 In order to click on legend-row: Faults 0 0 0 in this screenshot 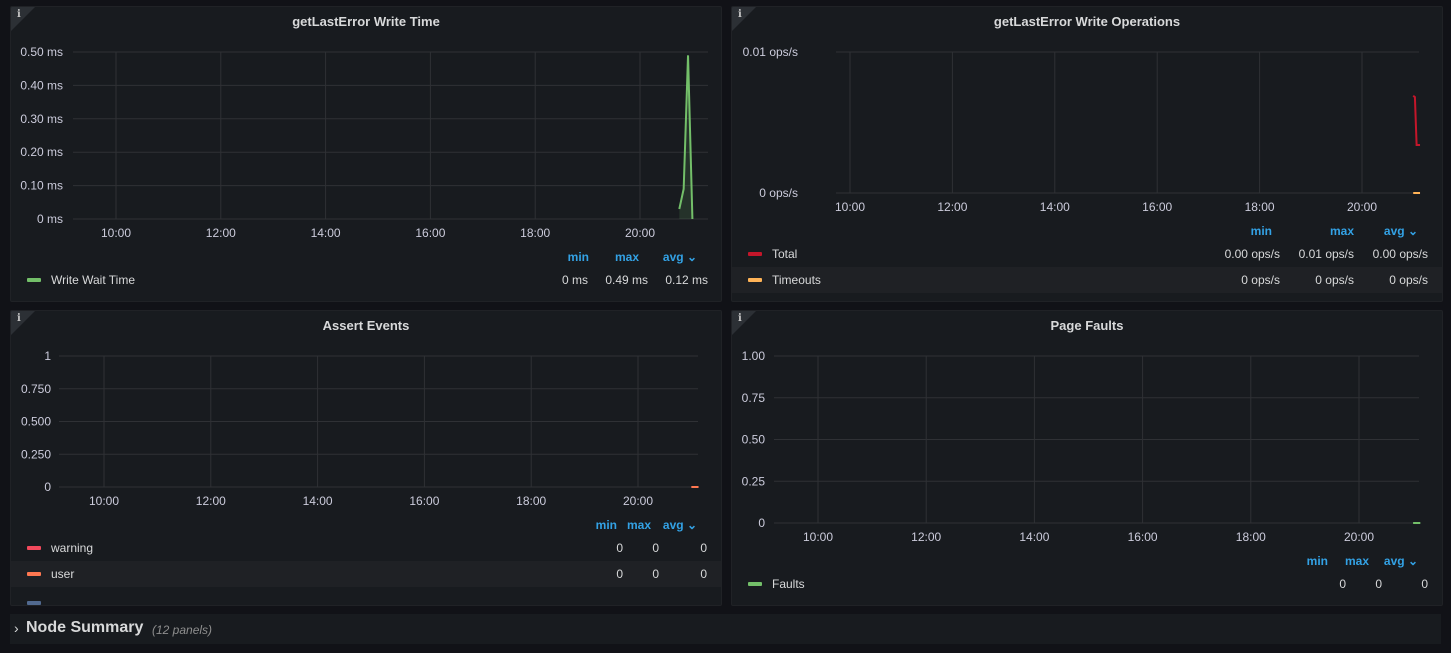, I will do `click(1087, 584)`.